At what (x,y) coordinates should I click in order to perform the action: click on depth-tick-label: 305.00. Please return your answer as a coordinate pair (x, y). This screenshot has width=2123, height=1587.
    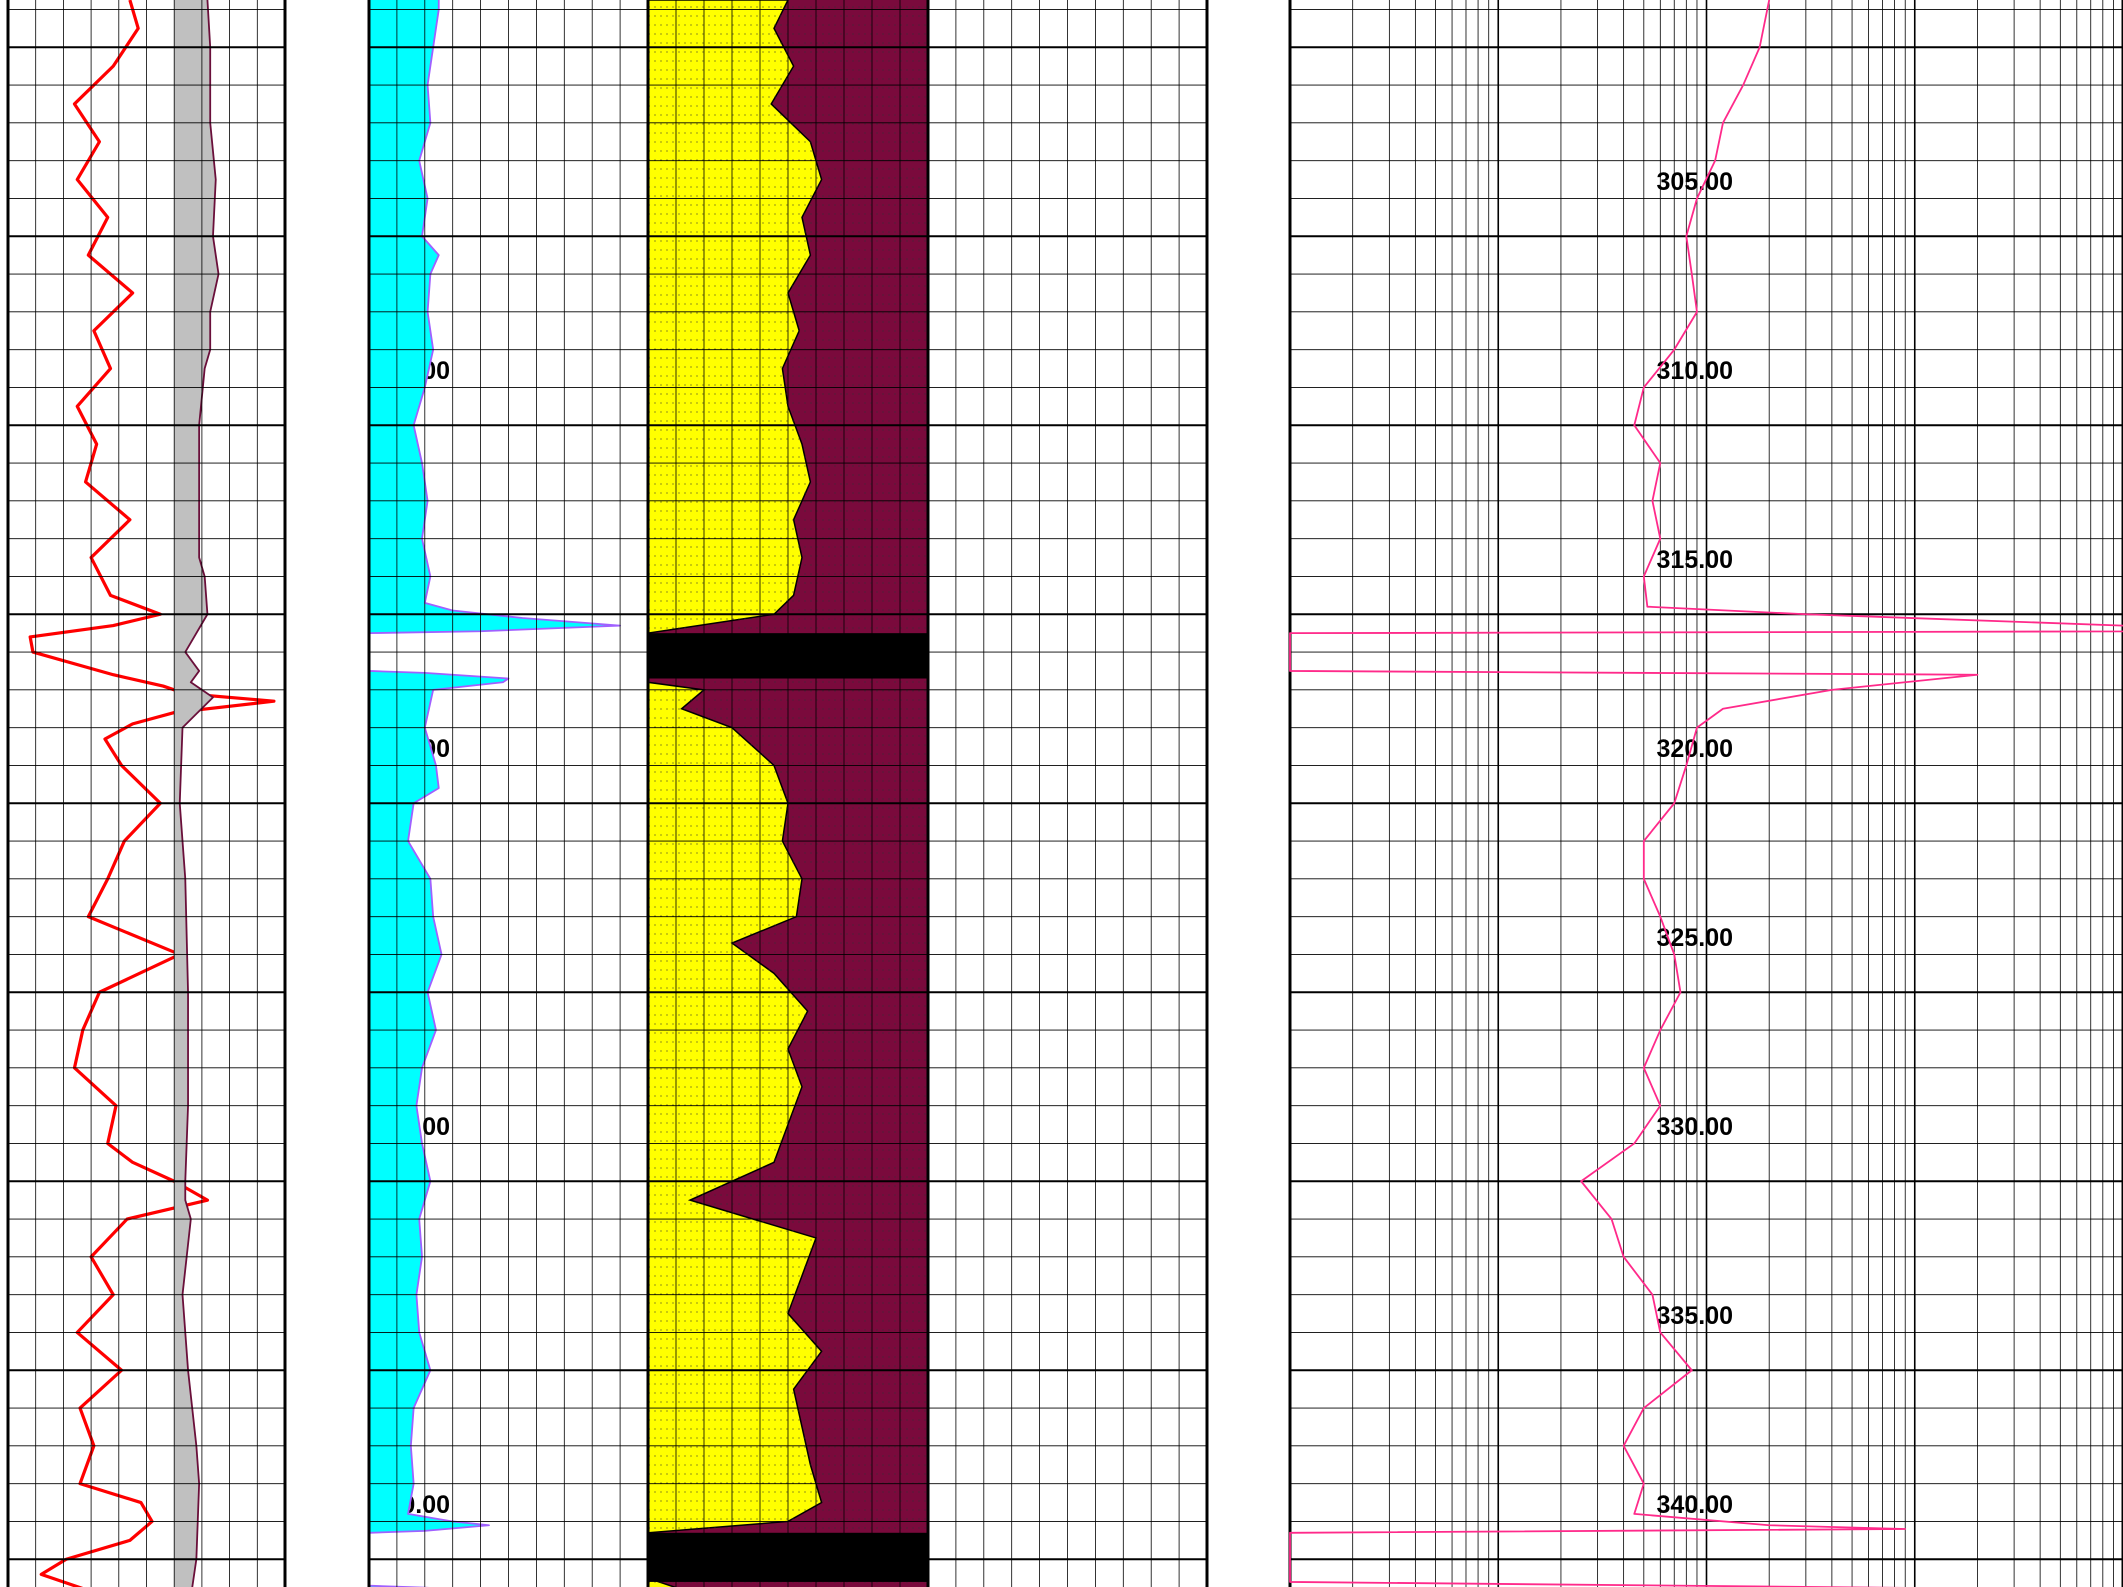
    Looking at the image, I should click on (1695, 182).